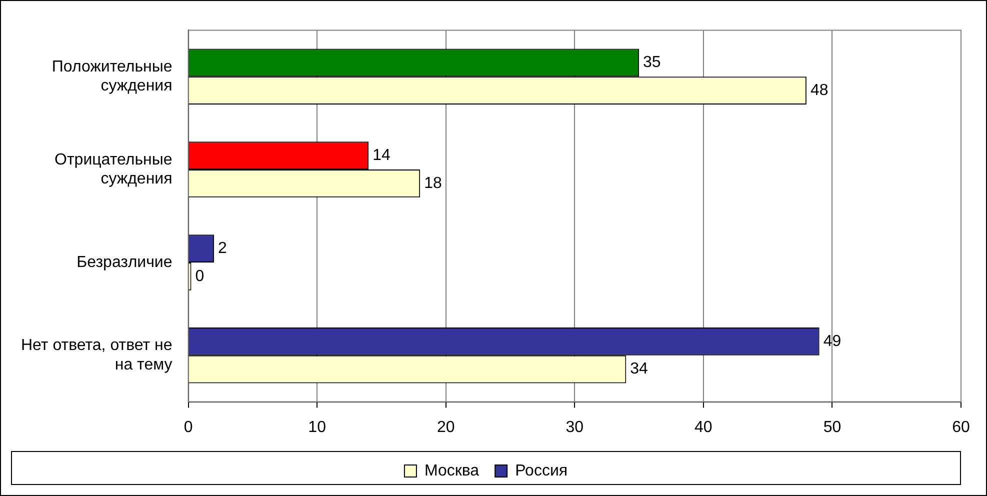 The height and width of the screenshot is (496, 987). I want to click on y-tick-label: Нет ответа, ответ не на тему, so click(96, 355).